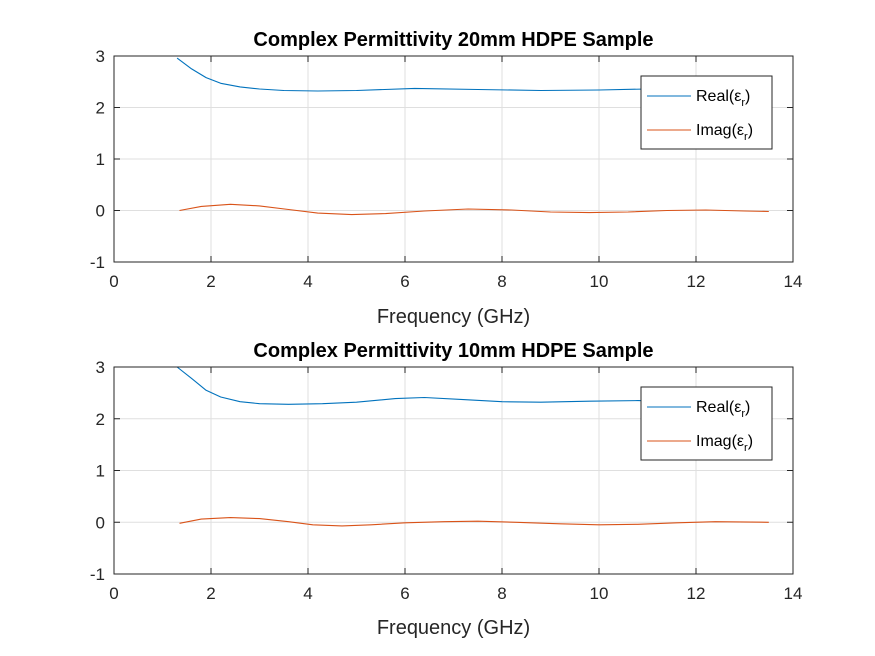 The image size is (875, 656). What do you see at coordinates (453, 351) in the screenshot?
I see `chart-title: Complex Permittivity 10mm HDPE Sample` at bounding box center [453, 351].